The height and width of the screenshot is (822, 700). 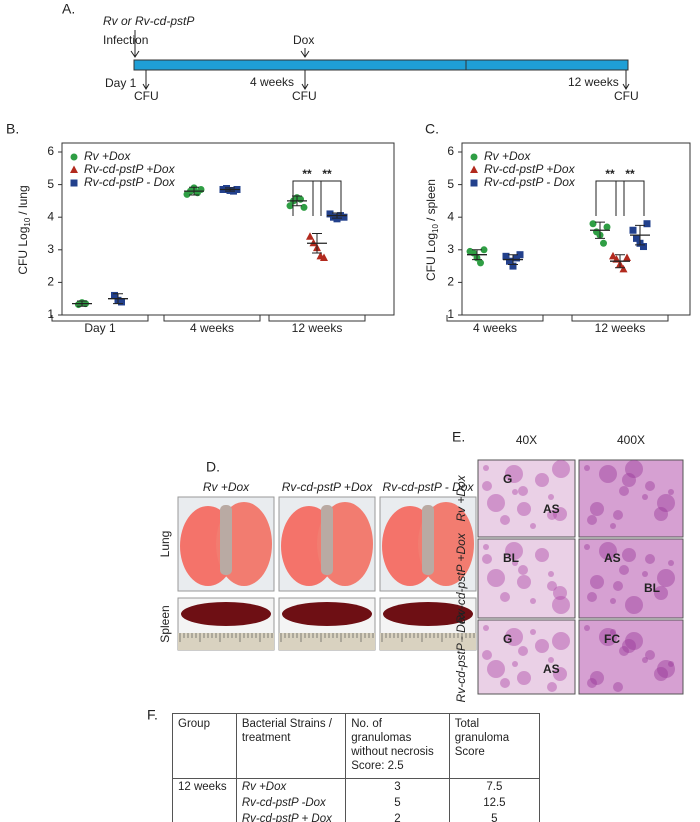 I want to click on y-tick-label: 1, so click(x=450, y=314).